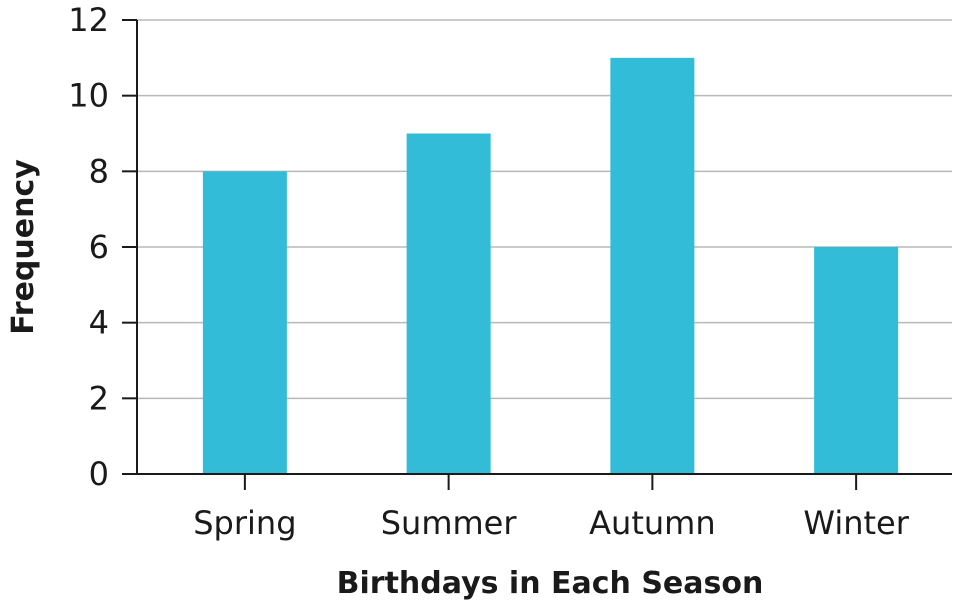 The height and width of the screenshot is (608, 968). What do you see at coordinates (448, 303) in the screenshot?
I see `bar-summer` at bounding box center [448, 303].